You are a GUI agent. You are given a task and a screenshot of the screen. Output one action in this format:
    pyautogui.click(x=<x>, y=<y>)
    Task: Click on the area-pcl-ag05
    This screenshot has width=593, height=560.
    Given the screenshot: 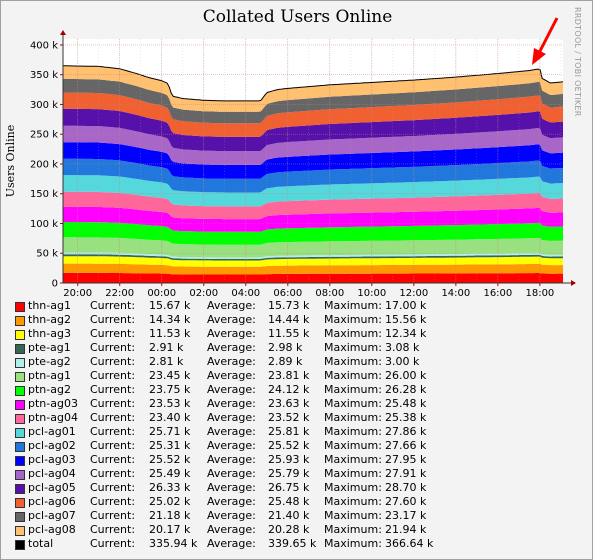 What is the action you would take?
    pyautogui.click(x=313, y=130)
    